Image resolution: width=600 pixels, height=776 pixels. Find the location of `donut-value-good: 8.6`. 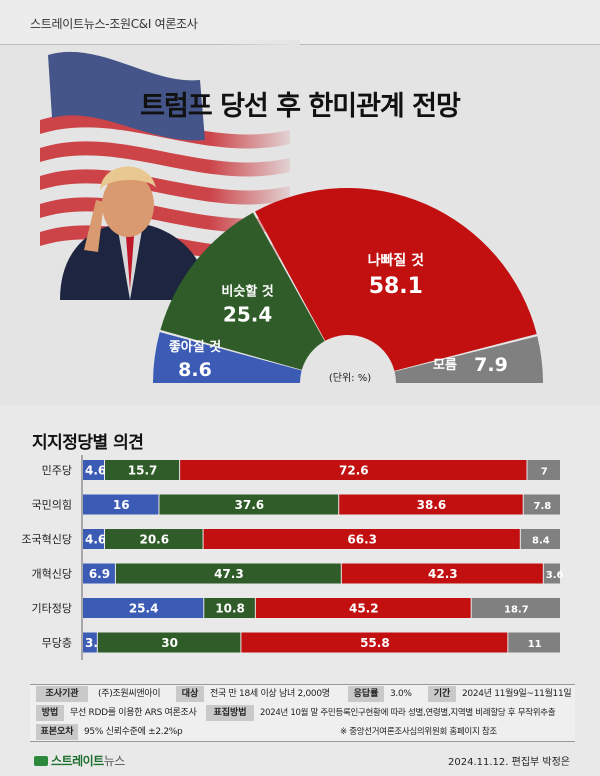

donut-value-good: 8.6 is located at coordinates (195, 370).